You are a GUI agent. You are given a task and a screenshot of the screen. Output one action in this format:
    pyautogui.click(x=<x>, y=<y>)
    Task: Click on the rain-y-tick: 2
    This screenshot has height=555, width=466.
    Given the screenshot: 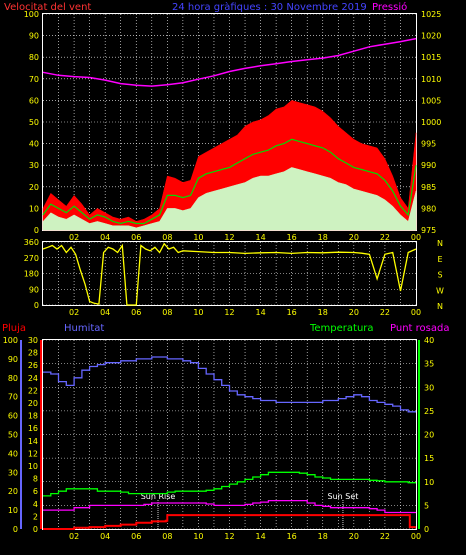 What is the action you would take?
    pyautogui.click(x=35, y=516)
    